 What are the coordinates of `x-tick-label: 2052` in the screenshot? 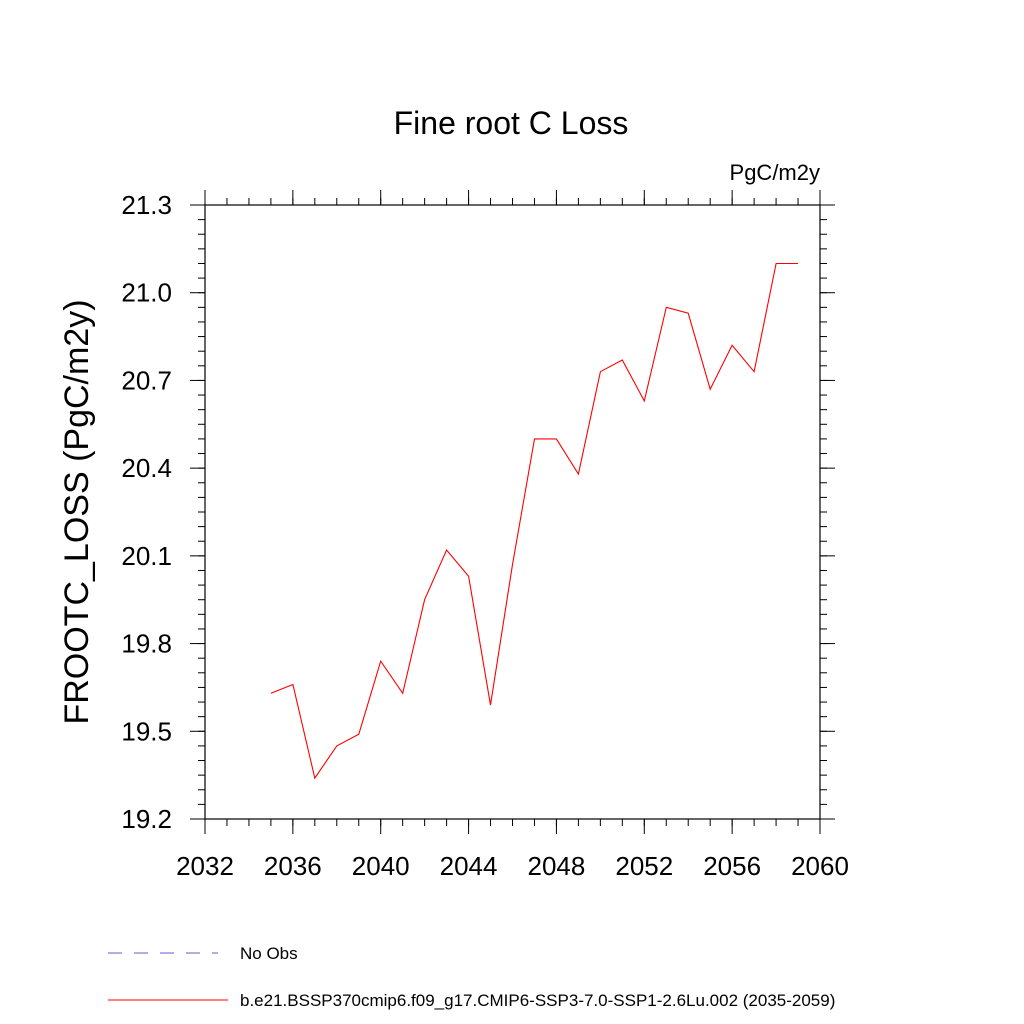 It's located at (644, 866).